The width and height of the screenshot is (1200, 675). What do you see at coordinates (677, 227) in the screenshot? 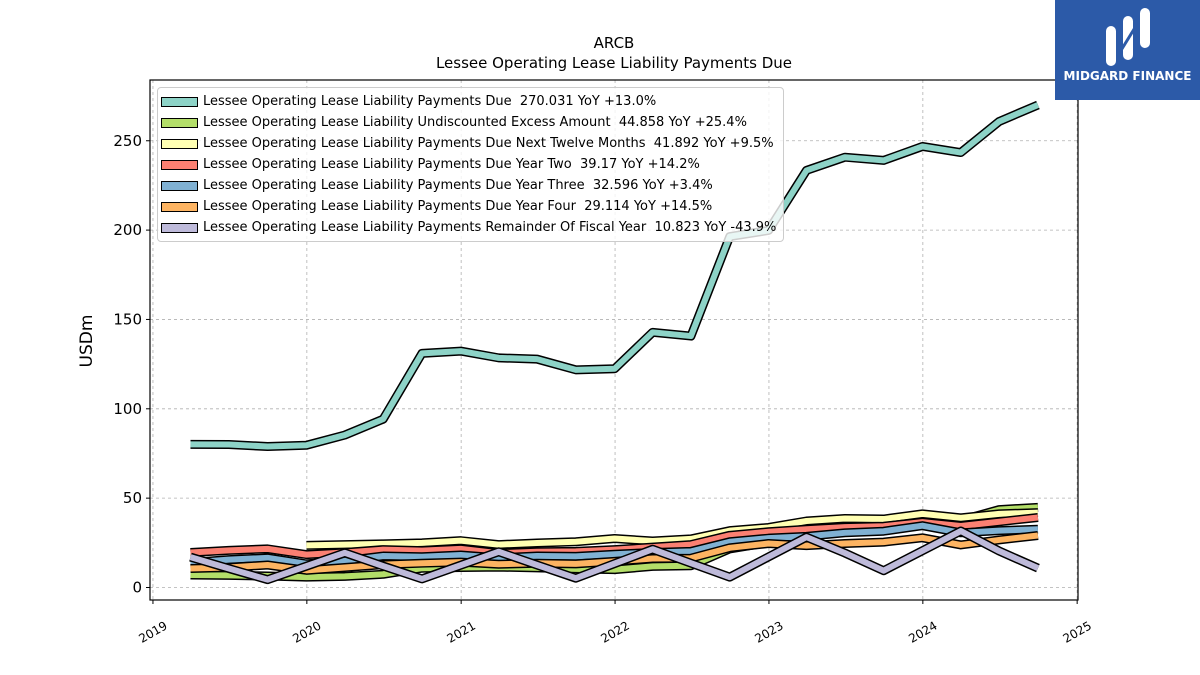
I see `series-latest-value: 10.823` at bounding box center [677, 227].